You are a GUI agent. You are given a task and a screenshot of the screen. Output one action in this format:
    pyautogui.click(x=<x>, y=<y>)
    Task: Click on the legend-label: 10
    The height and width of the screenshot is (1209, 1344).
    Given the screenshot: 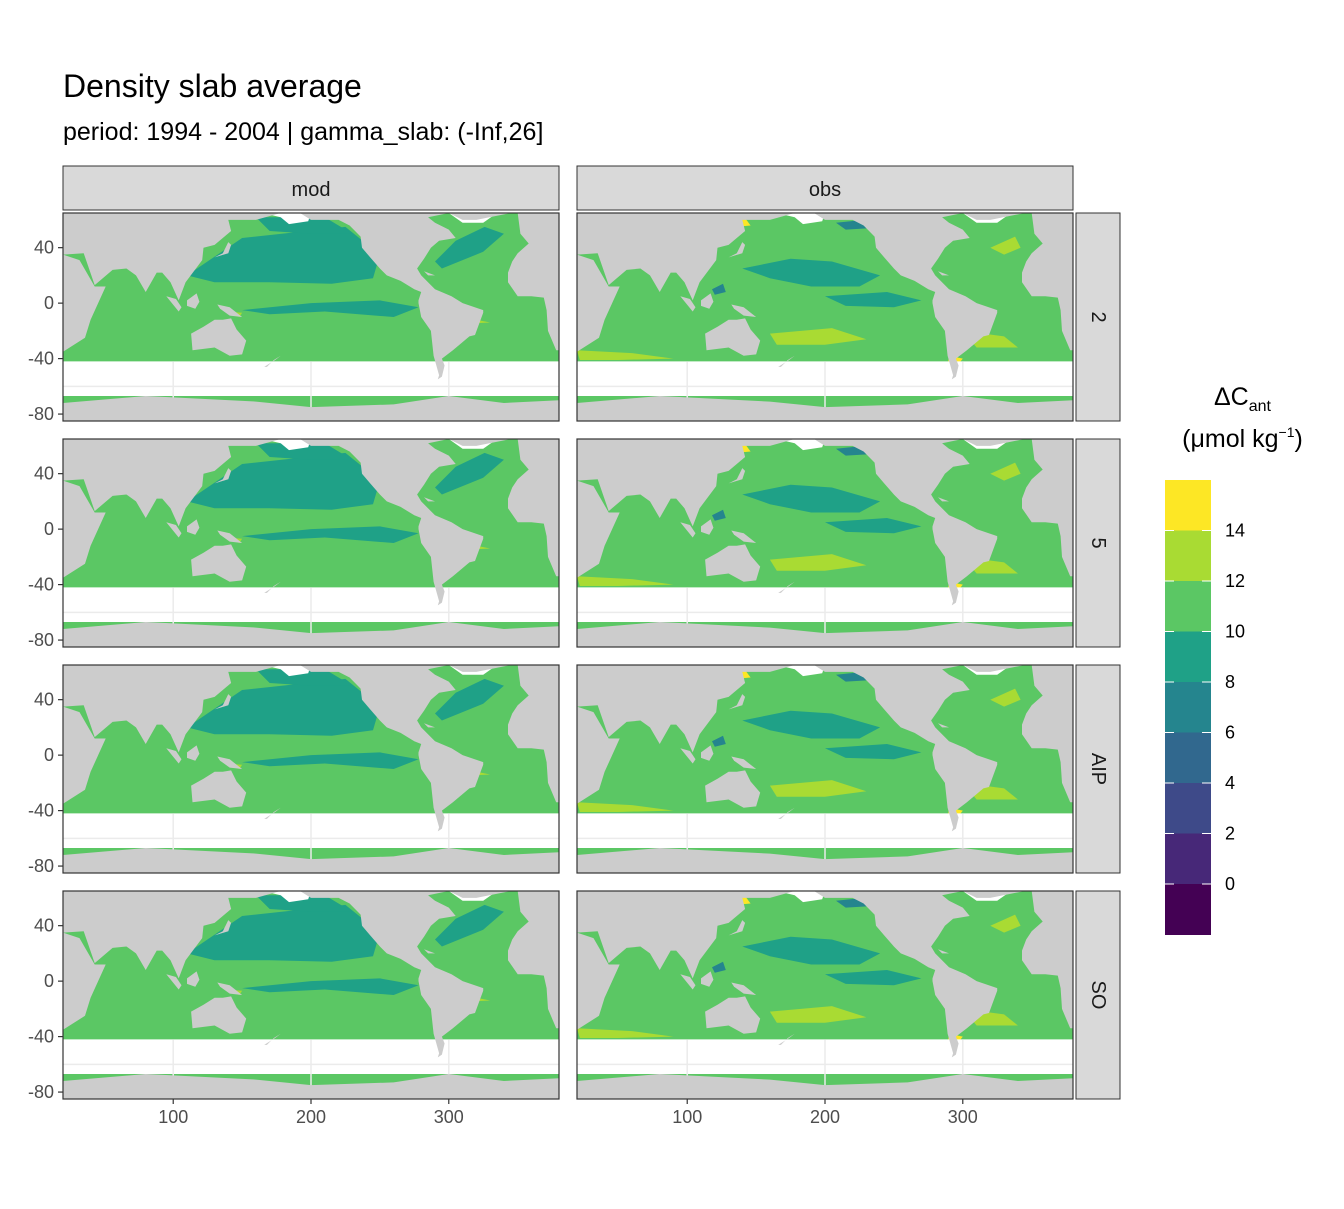 What is the action you would take?
    pyautogui.click(x=1235, y=632)
    